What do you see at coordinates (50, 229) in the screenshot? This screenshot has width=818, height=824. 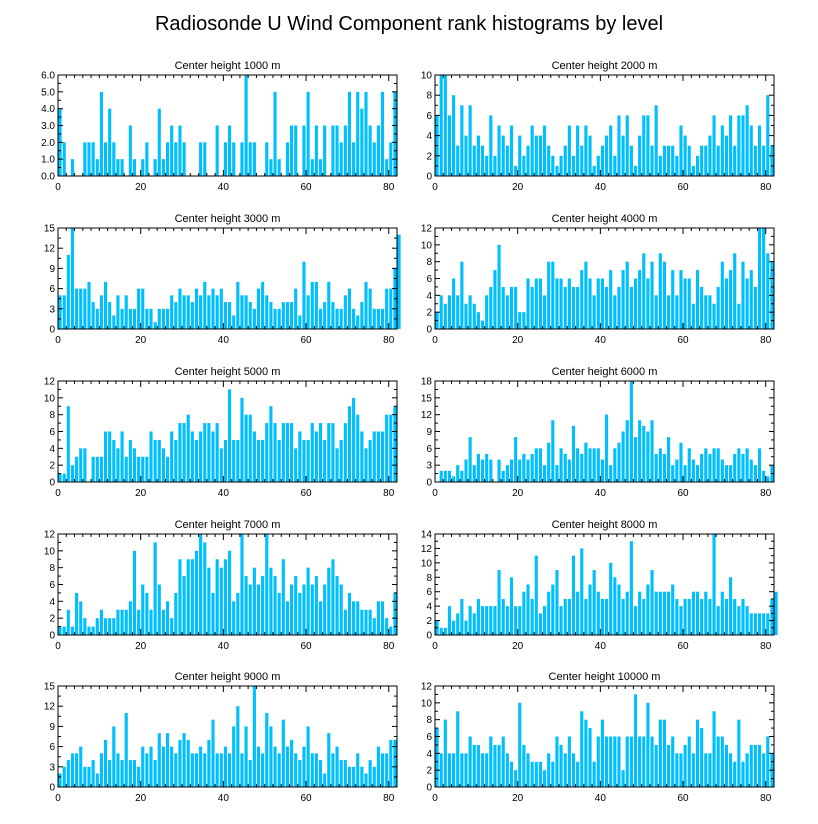 I see `y-tick-label: 15` at bounding box center [50, 229].